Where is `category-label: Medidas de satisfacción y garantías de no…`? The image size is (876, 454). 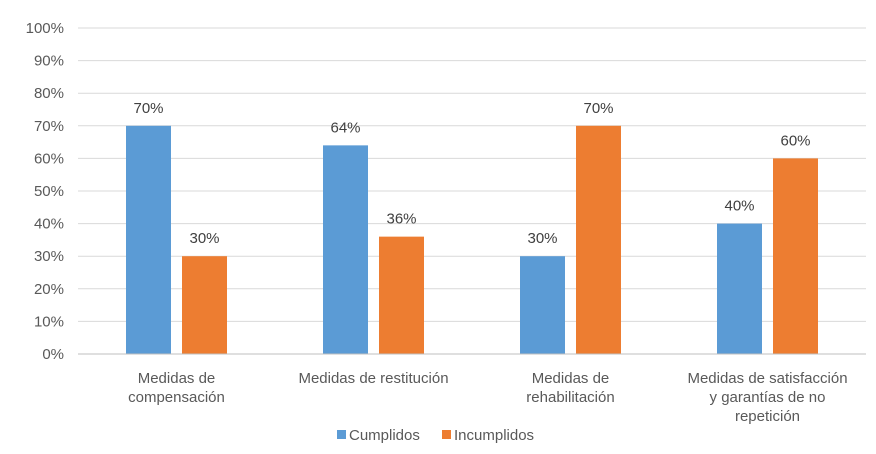
category-label: Medidas de satisfacción y garantías de no… is located at coordinates (767, 397).